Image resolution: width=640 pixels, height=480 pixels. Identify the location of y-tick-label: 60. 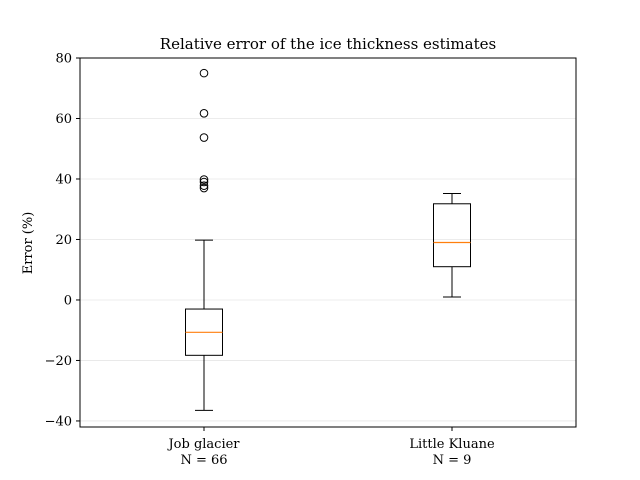
(63, 119).